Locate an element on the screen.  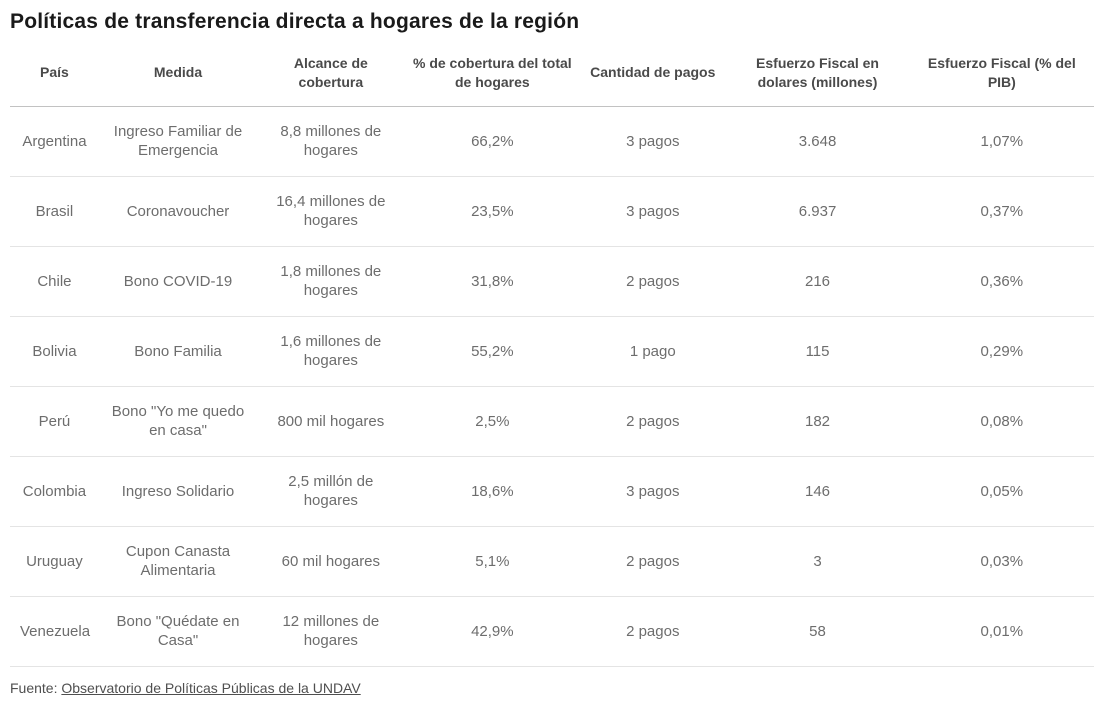
cell-medida: Ingreso Solidario is located at coordinates (178, 491).